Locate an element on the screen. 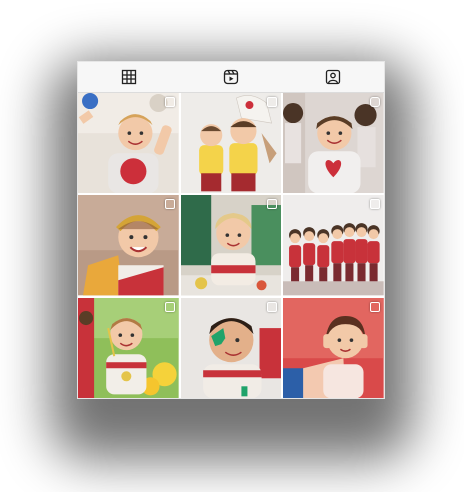  profile-tab-bar is located at coordinates (231, 77).